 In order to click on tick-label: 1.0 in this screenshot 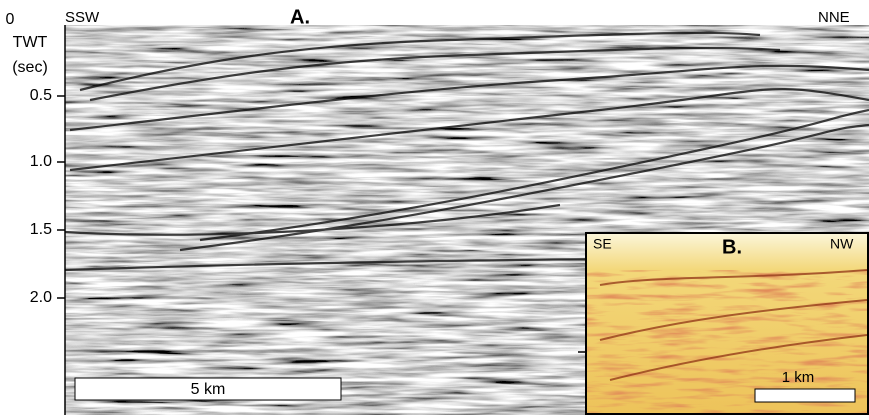, I will do `click(41, 161)`.